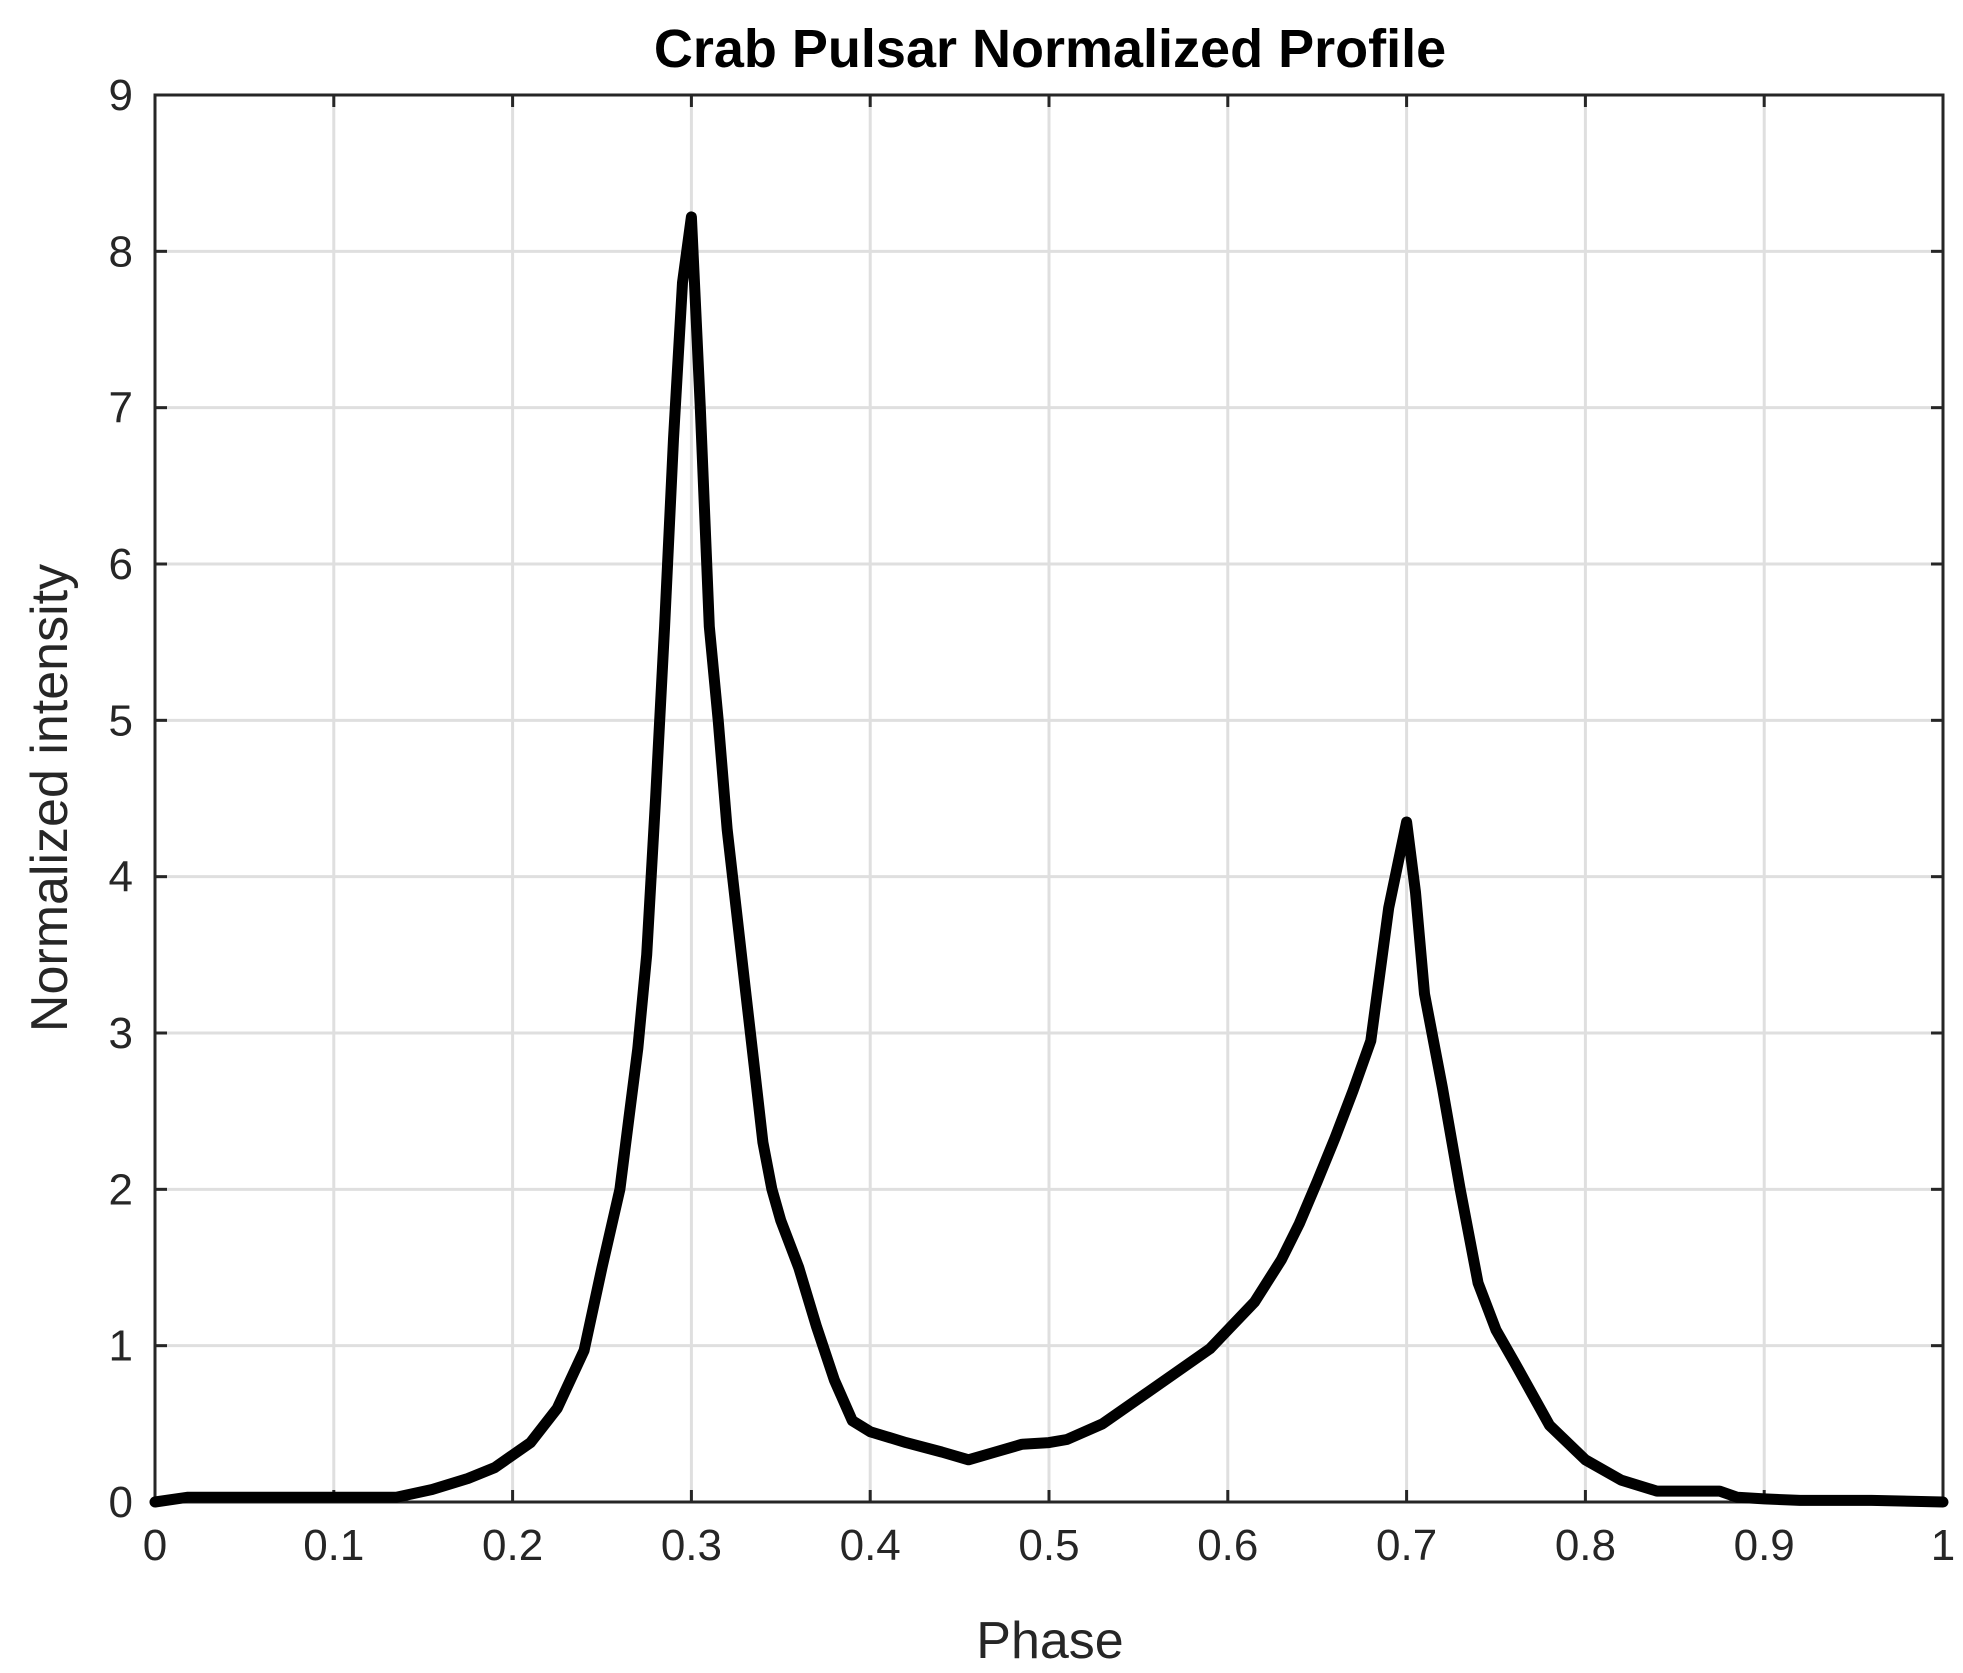  Describe the element at coordinates (870, 1545) in the screenshot. I see `x-tick-label: 0.4` at that location.